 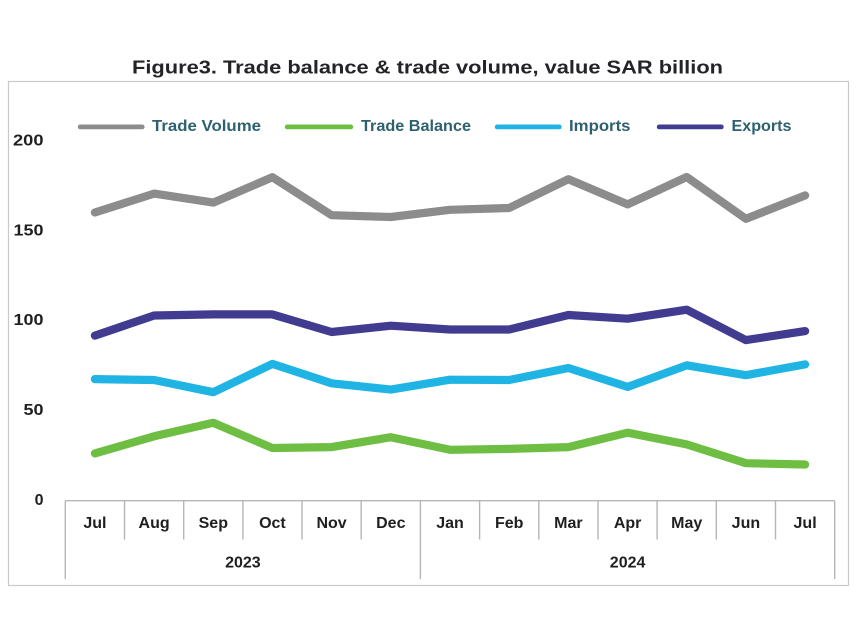 What do you see at coordinates (154, 523) in the screenshot?
I see `svg-text: Aug` at bounding box center [154, 523].